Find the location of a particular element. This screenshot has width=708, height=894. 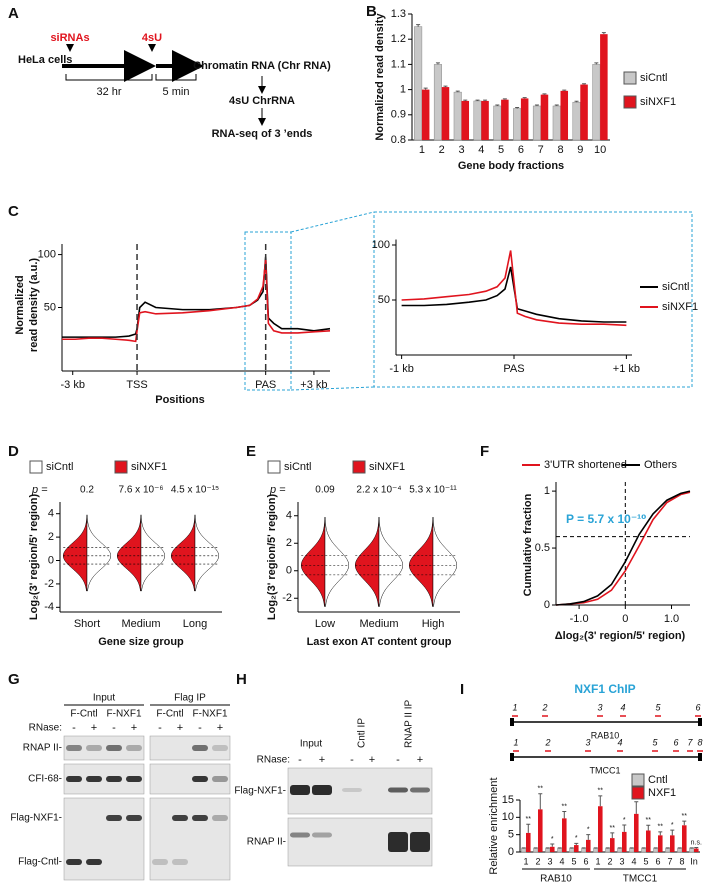

x-tick-label: Long is located at coordinates (195, 624).